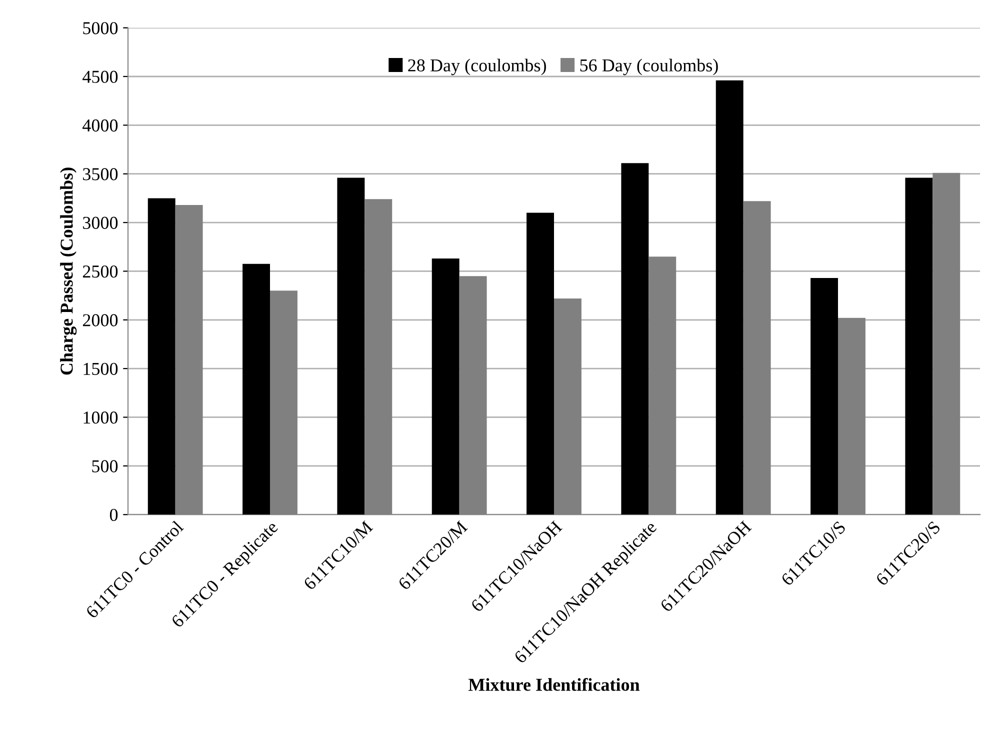 Image resolution: width=1000 pixels, height=732 pixels. I want to click on y-tick-label: 1500, so click(101, 369).